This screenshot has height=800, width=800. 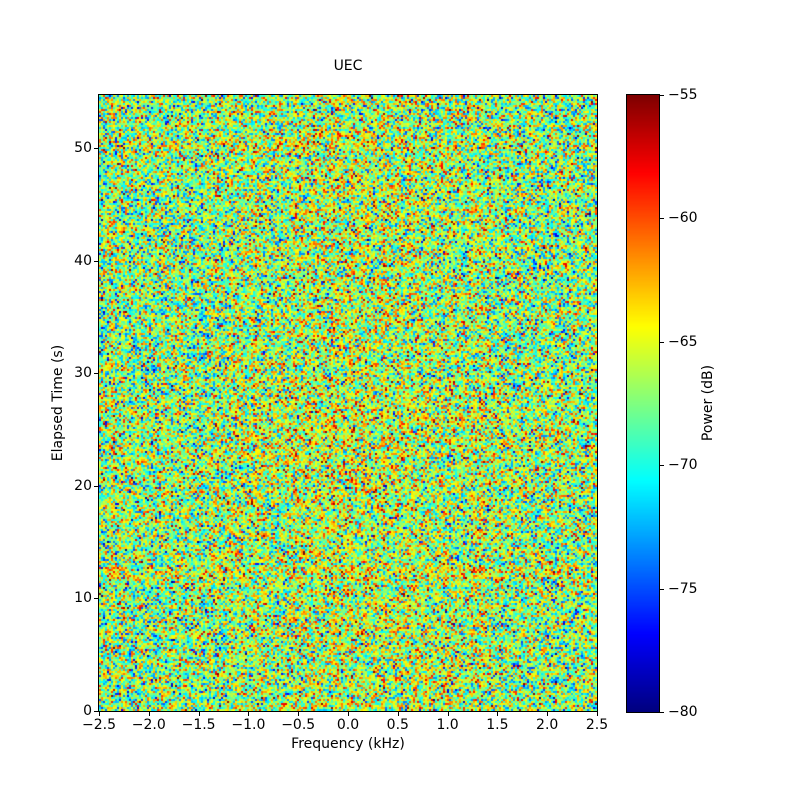 What do you see at coordinates (83, 485) in the screenshot?
I see `y-tick-label: 20` at bounding box center [83, 485].